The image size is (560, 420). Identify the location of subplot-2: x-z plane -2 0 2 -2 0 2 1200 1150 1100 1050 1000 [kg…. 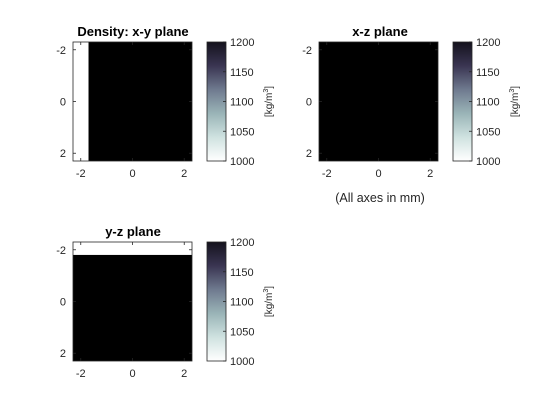
(411, 102).